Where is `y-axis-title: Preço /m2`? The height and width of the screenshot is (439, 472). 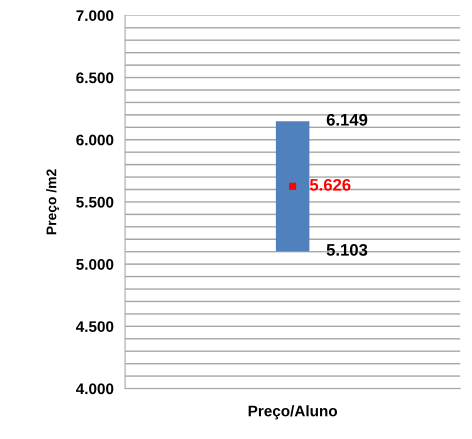 y-axis-title: Preço /m2 is located at coordinates (53, 201).